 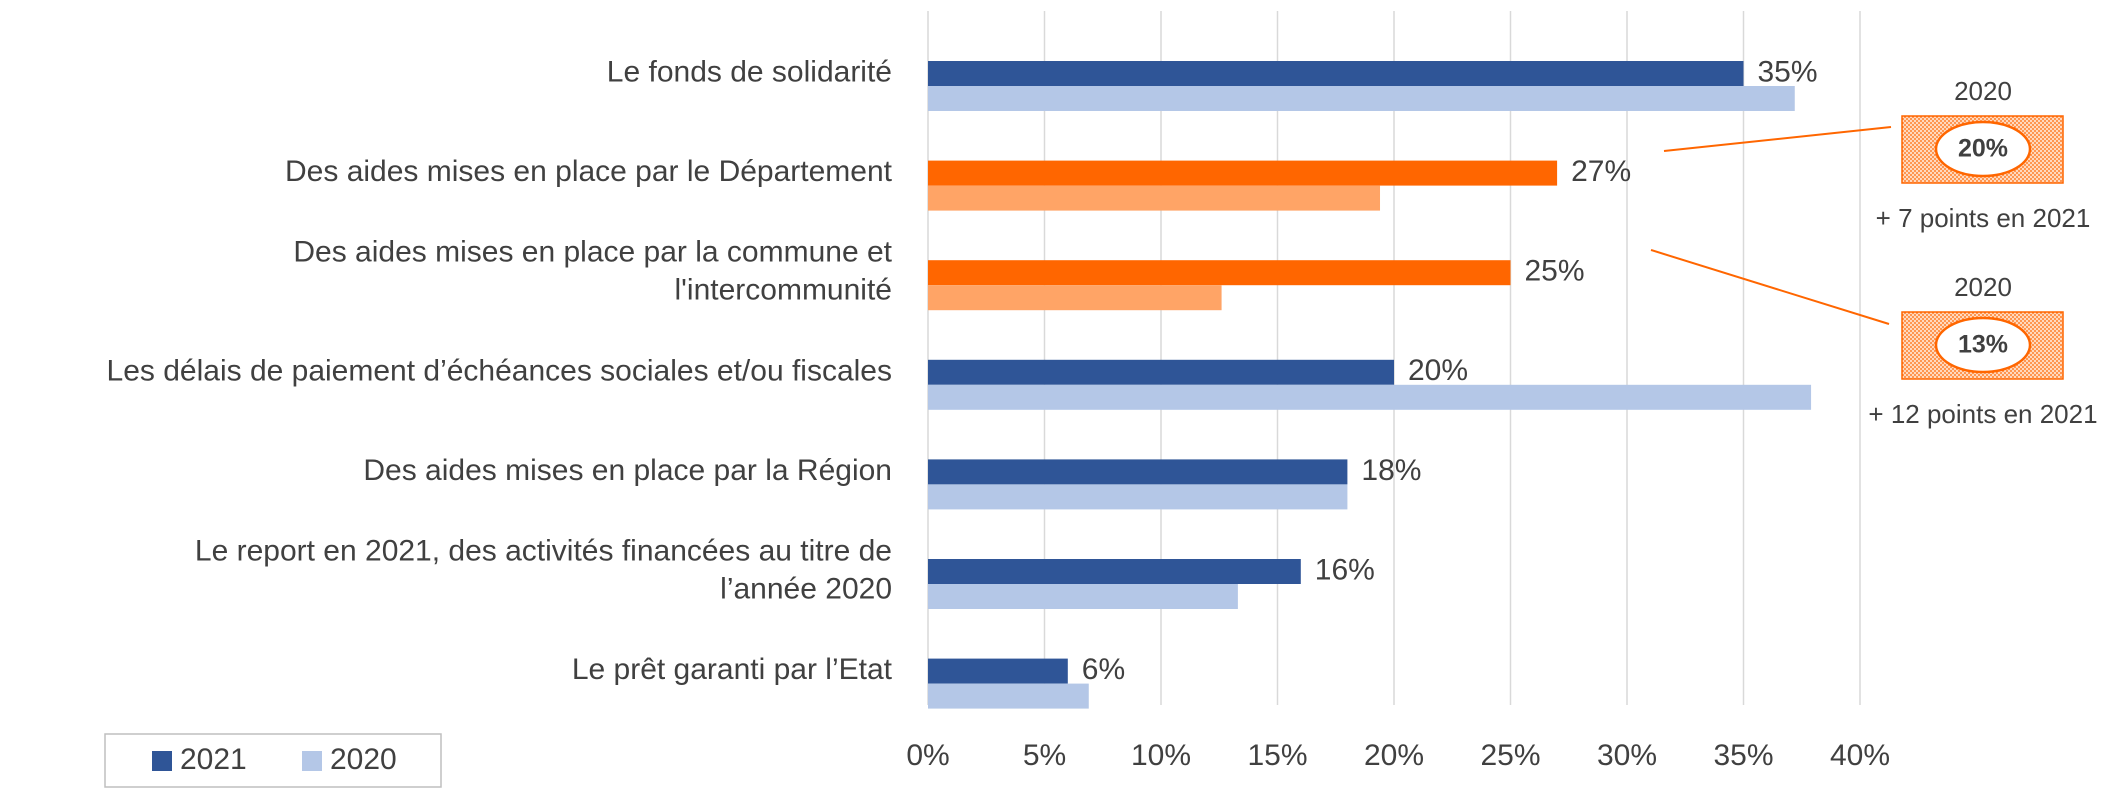 I want to click on x-tick-label: 30%, so click(x=1627, y=755).